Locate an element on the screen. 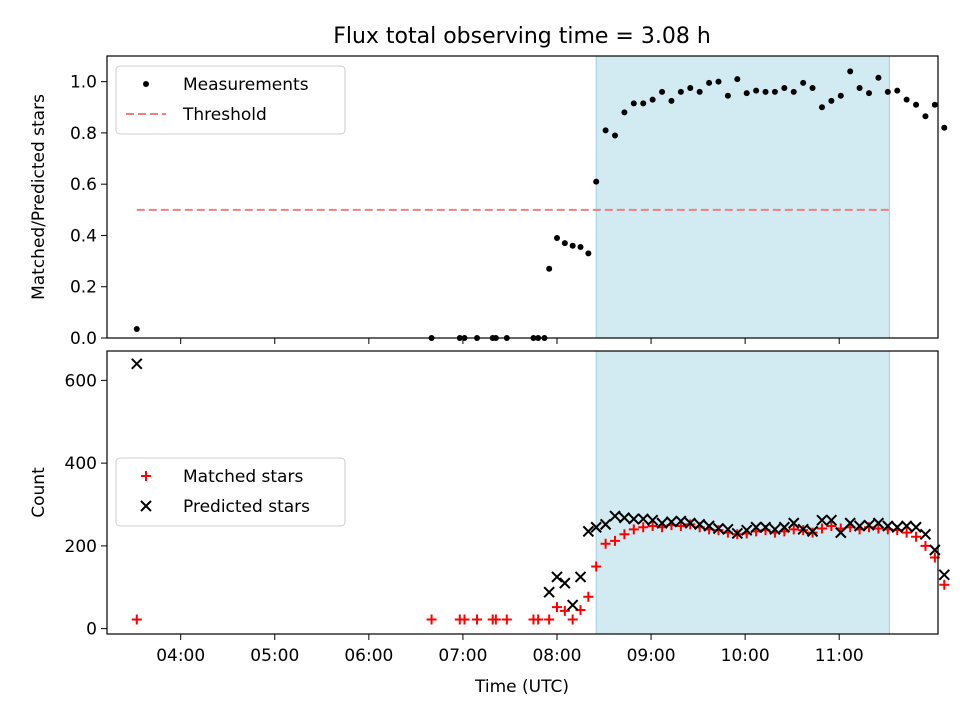 The width and height of the screenshot is (960, 720). y-axis-label: Count is located at coordinates (39, 492).